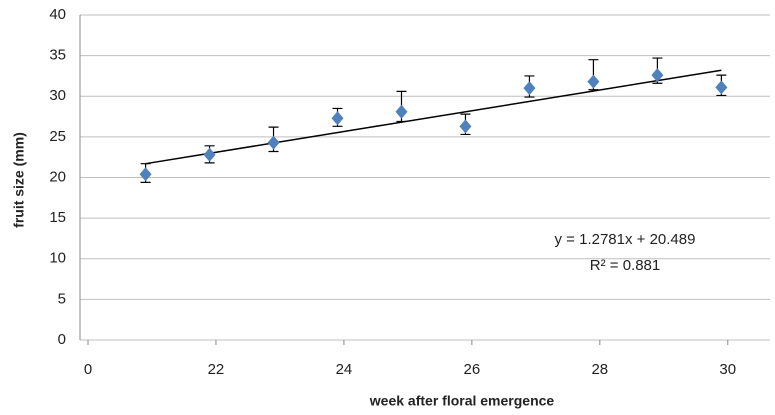 Image resolution: width=775 pixels, height=415 pixels. Describe the element at coordinates (57, 217) in the screenshot. I see `y-tick-label: 15` at that location.